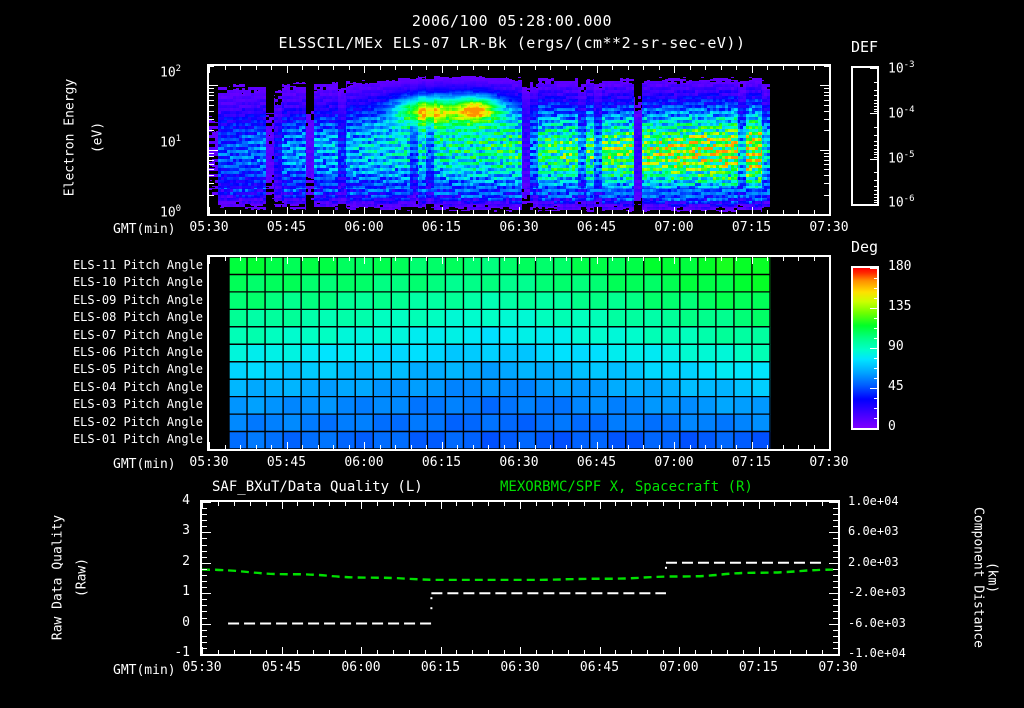  Describe the element at coordinates (144, 229) in the screenshot. I see `gmt-axis-label-top: GMT(min)` at that location.